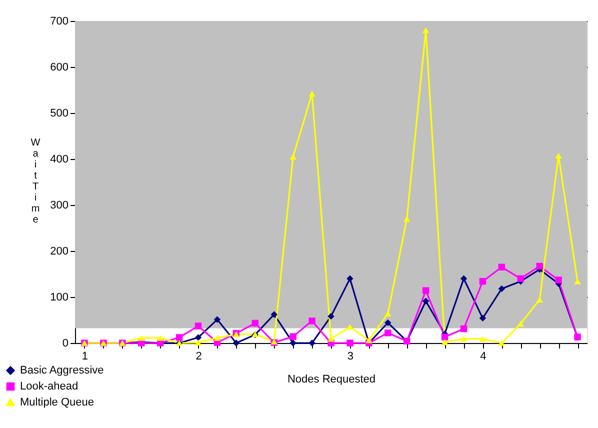  Describe the element at coordinates (59, 206) in the screenshot. I see `y-tick-label: 300` at that location.